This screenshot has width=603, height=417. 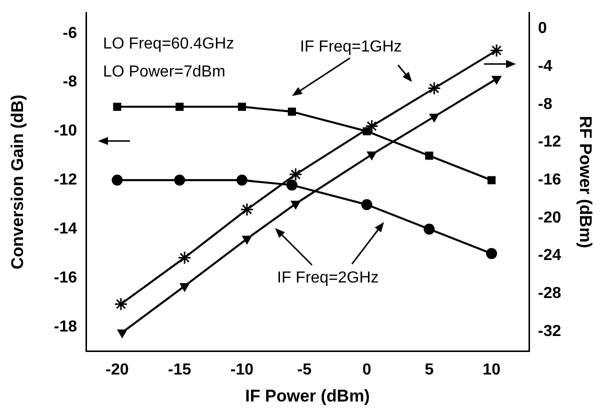 What do you see at coordinates (70, 82) in the screenshot?
I see `y-tick-label: -8` at bounding box center [70, 82].